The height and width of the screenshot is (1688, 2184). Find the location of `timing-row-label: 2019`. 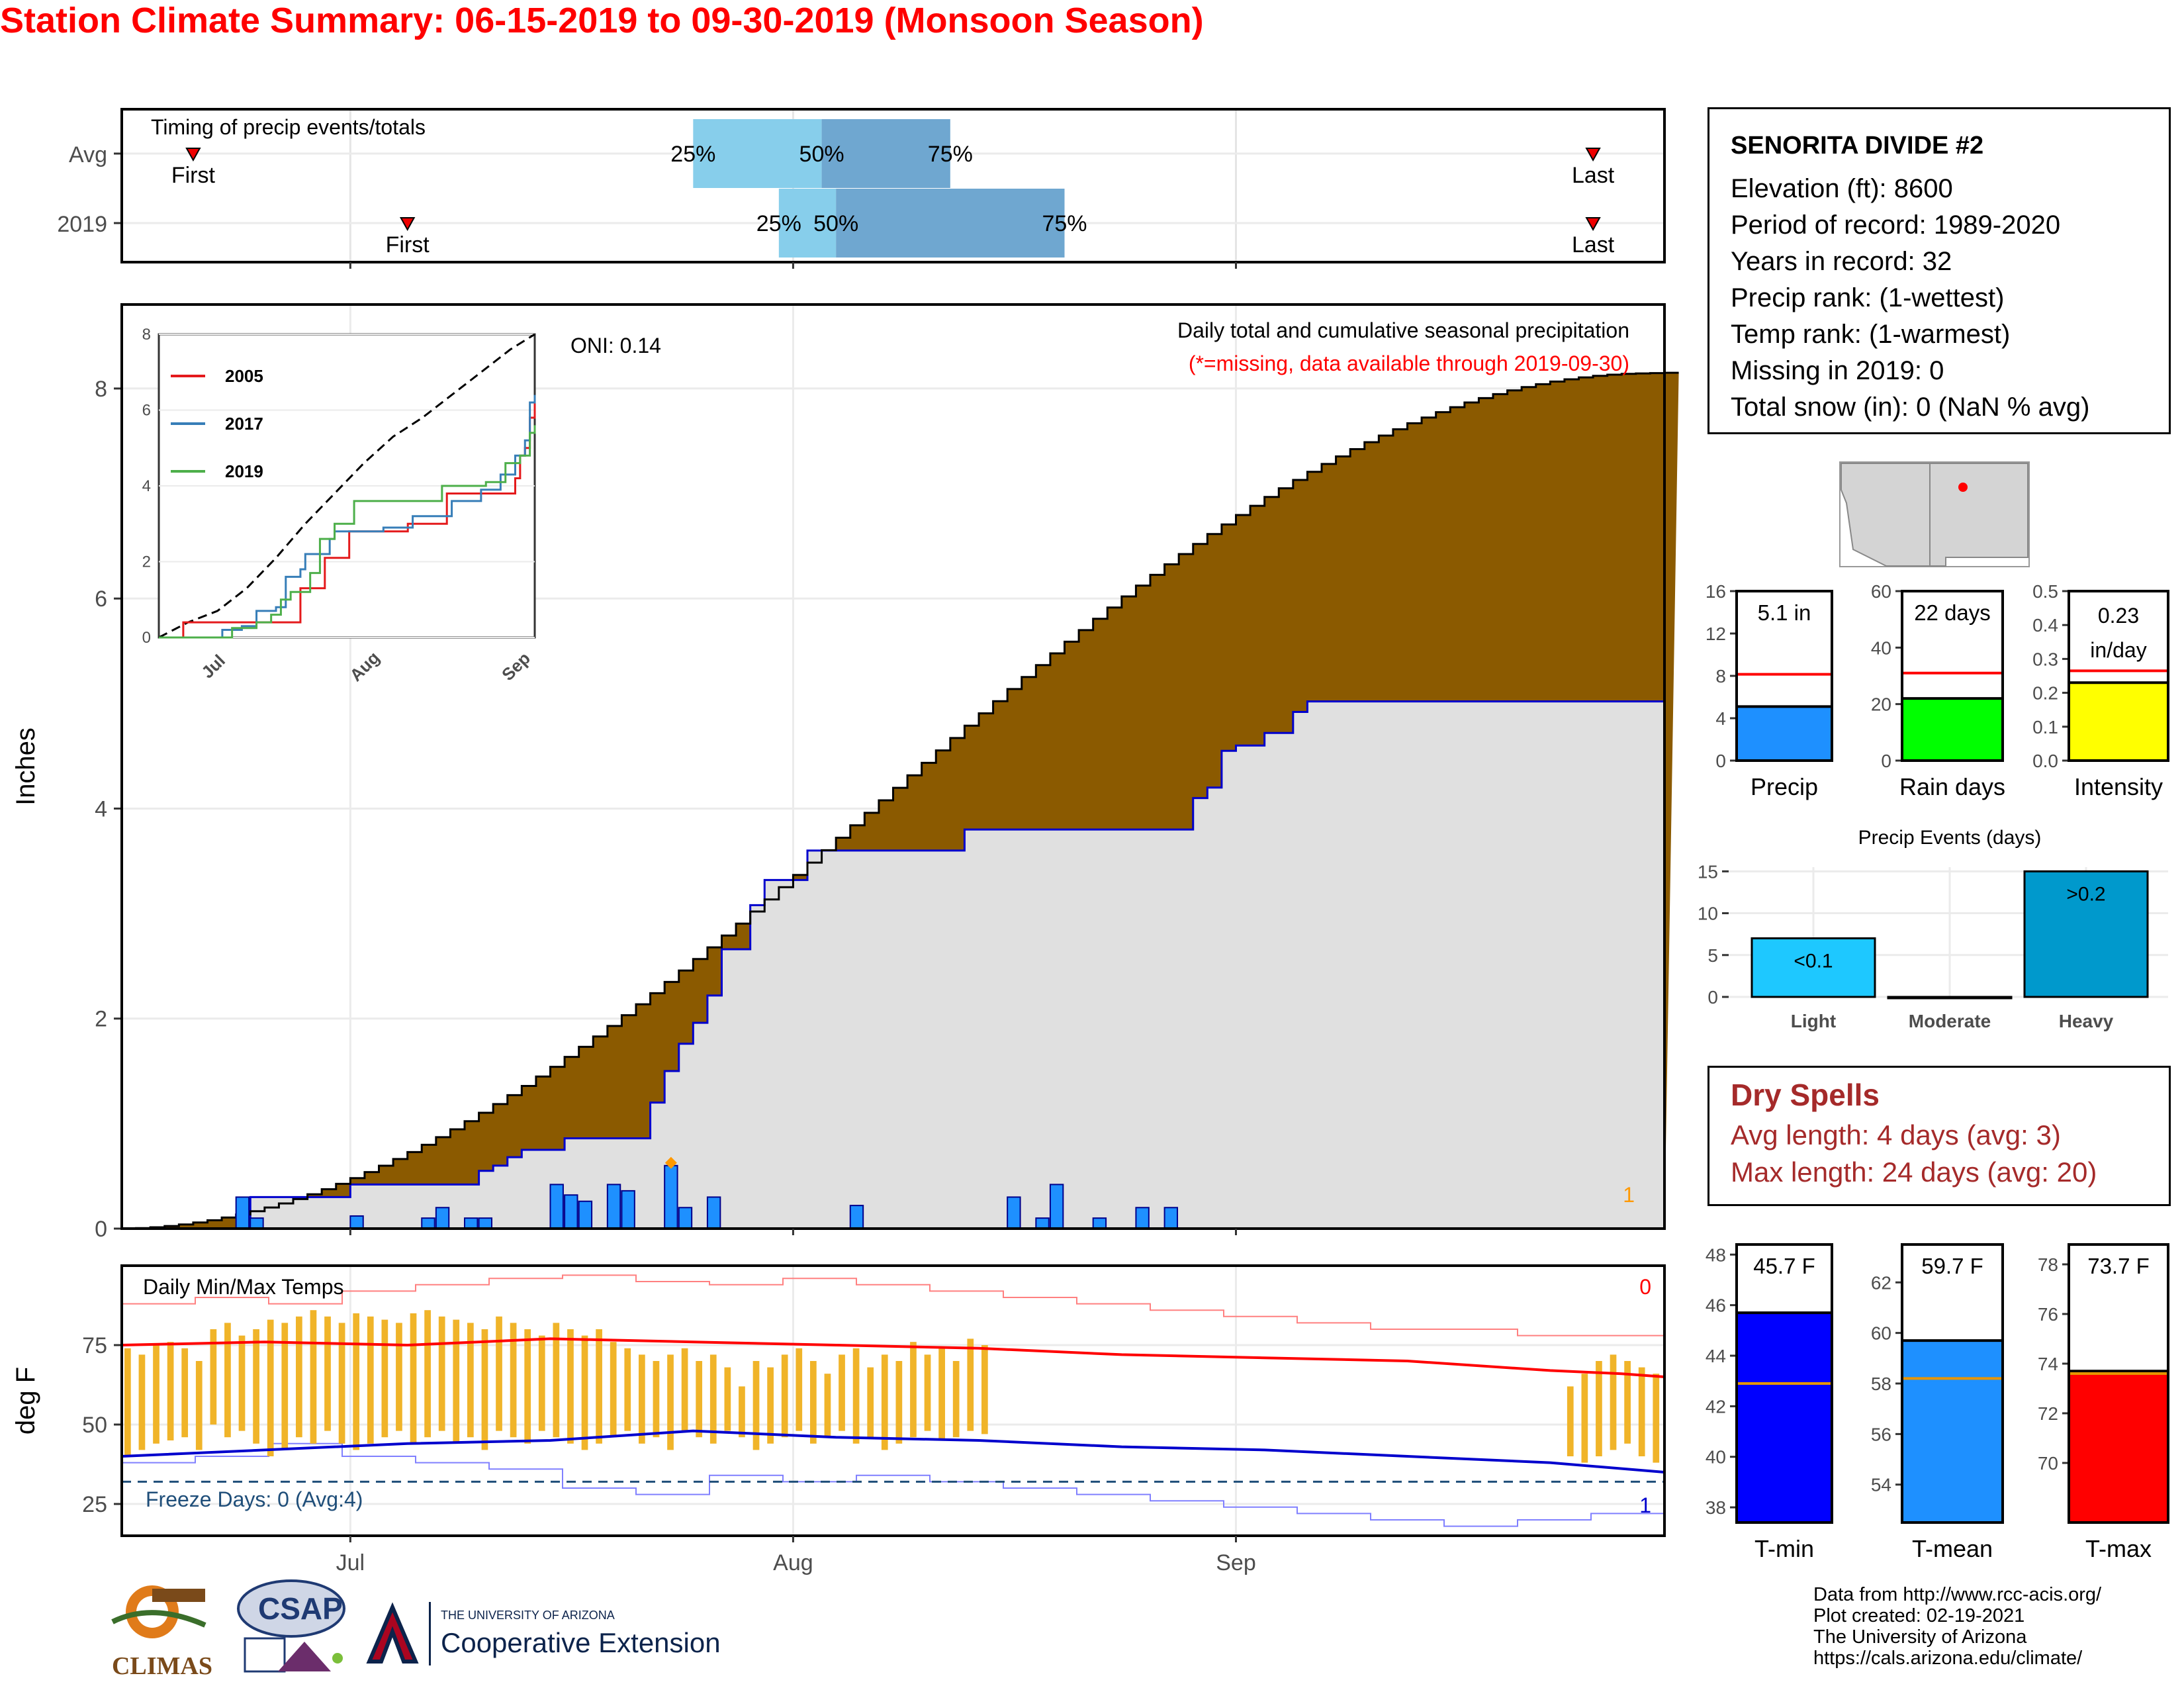

timing-row-label: 2019 is located at coordinates (82, 224).